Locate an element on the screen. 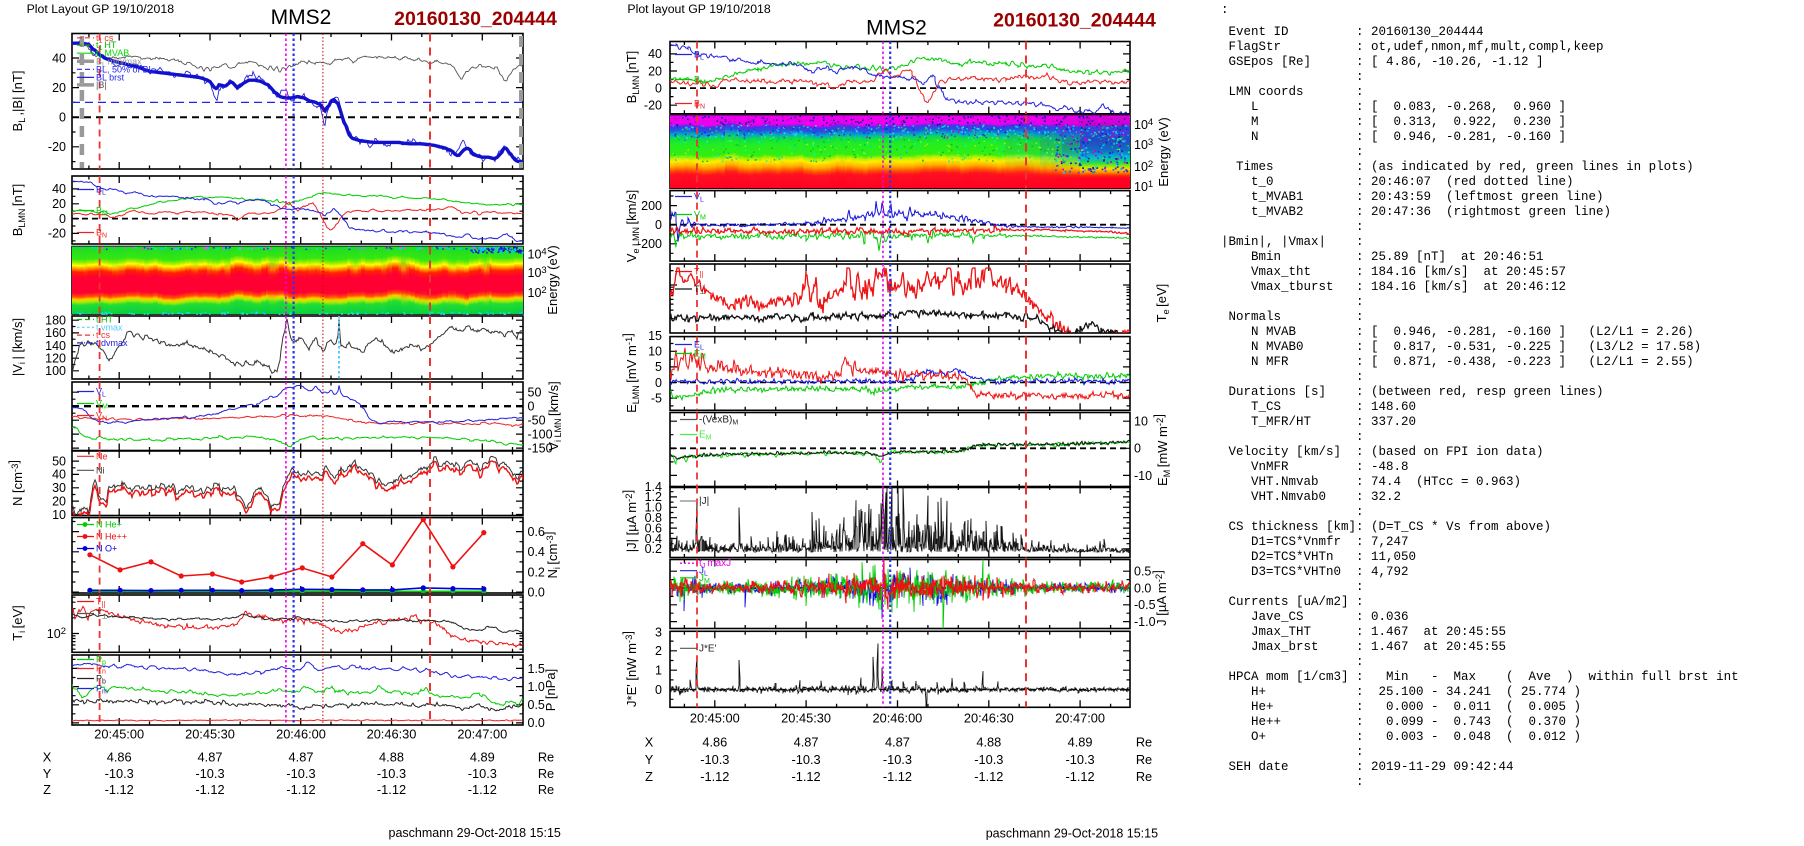  svg-text: BM is located at coordinates (102, 212).